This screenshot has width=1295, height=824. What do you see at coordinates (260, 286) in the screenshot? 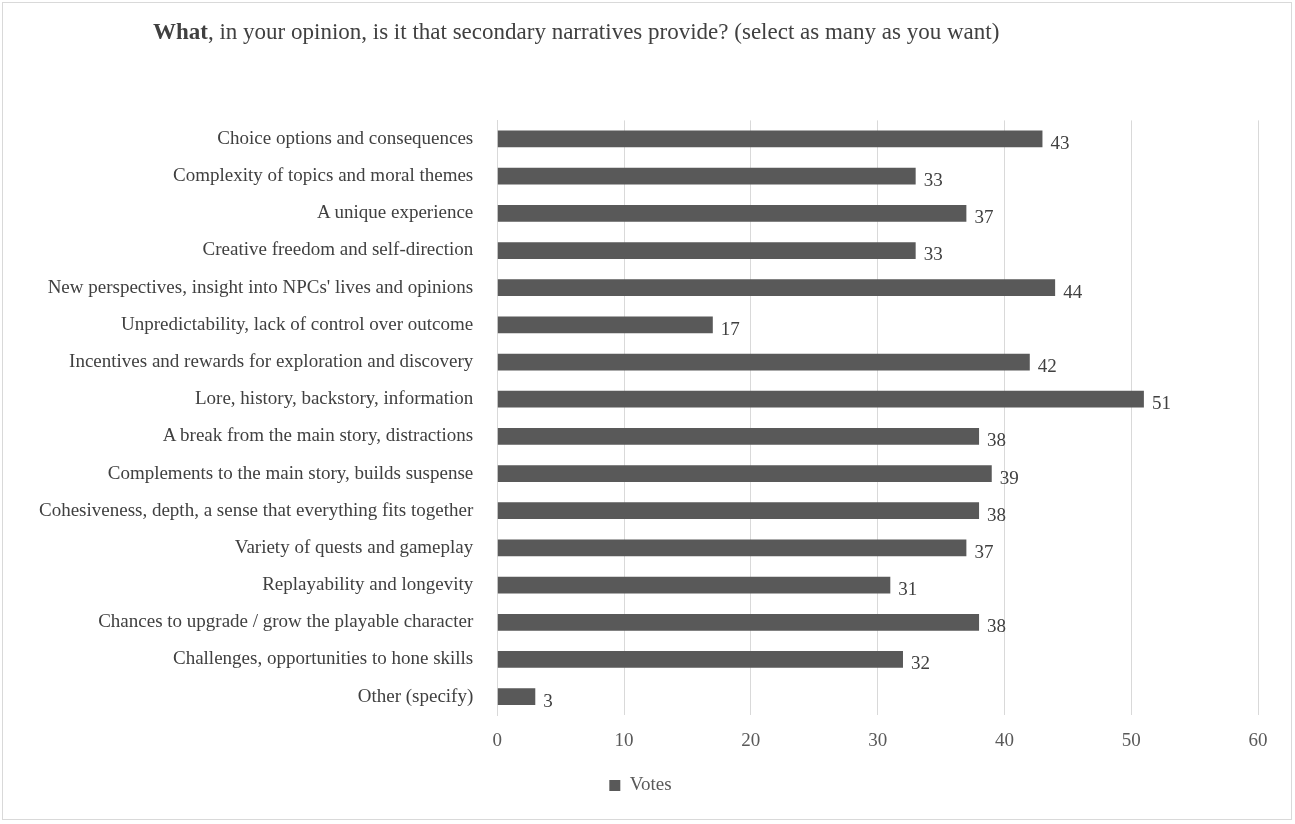
I see `y-tick-label: New perspectives, insight into NPCs' lives and opinions` at bounding box center [260, 286].